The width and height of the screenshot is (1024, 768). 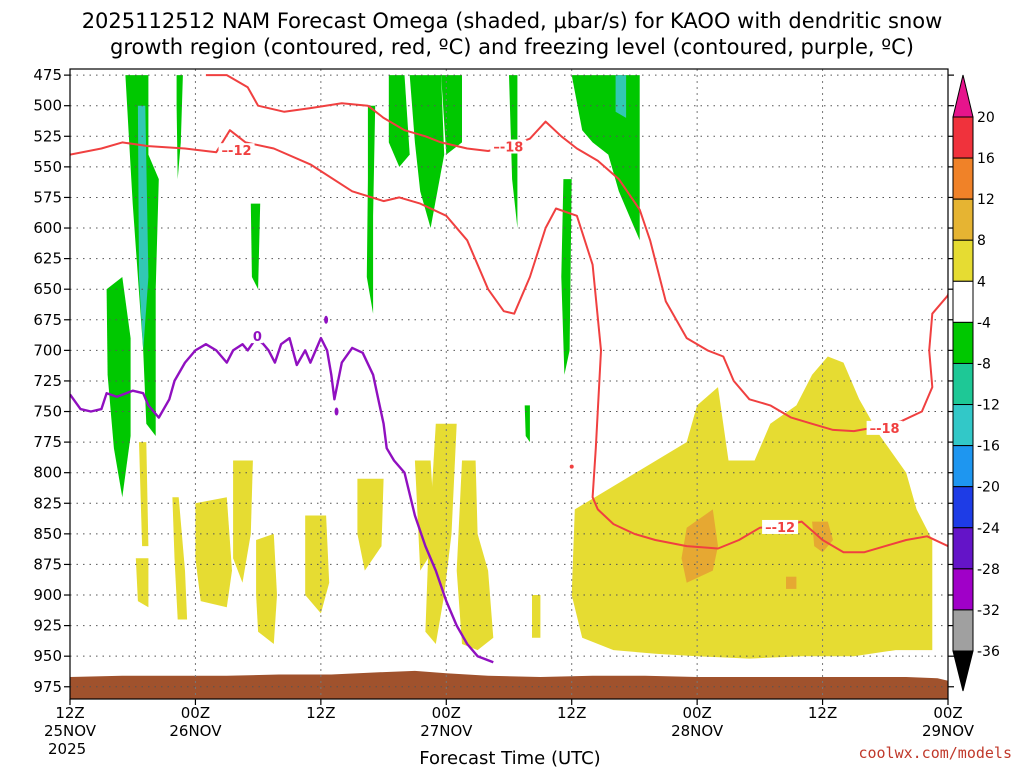 I want to click on colorbar-label-3: 8, so click(x=981, y=241).